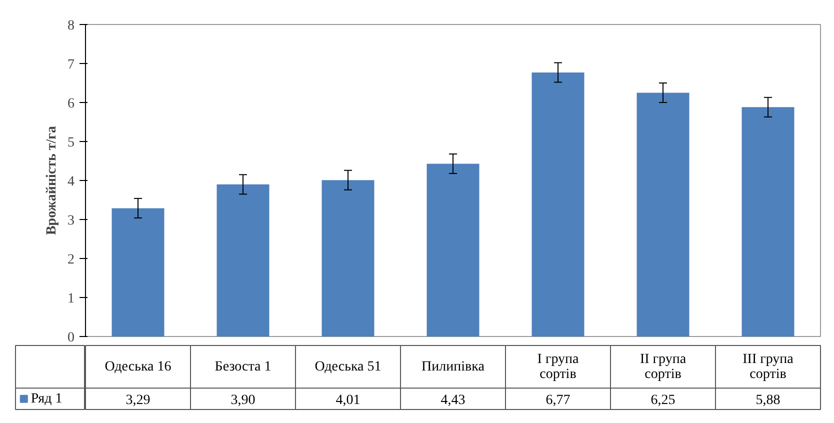 This screenshot has height=423, width=834. I want to click on x-tick-label: Одеська 51, so click(348, 366).